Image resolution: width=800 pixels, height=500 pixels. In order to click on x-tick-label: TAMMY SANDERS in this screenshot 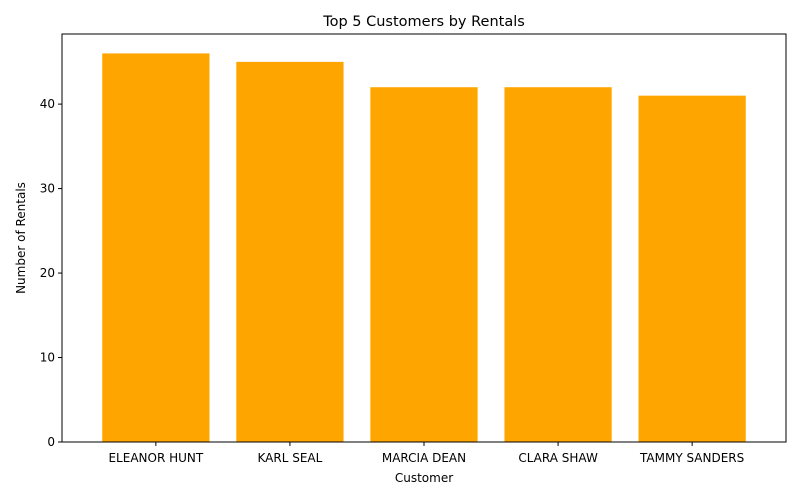, I will do `click(691, 458)`.